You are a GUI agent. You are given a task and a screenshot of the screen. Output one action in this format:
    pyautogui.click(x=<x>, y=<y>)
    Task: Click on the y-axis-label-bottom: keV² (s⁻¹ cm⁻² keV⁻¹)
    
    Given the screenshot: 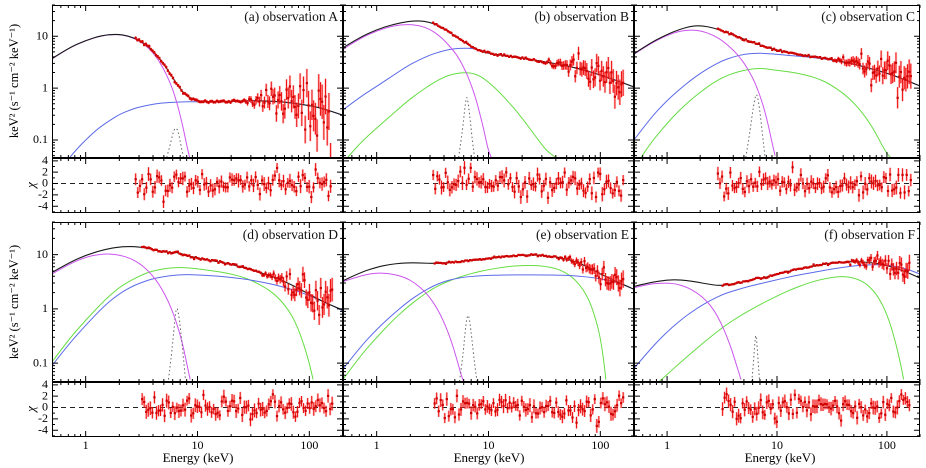 What is the action you would take?
    pyautogui.click(x=14, y=302)
    